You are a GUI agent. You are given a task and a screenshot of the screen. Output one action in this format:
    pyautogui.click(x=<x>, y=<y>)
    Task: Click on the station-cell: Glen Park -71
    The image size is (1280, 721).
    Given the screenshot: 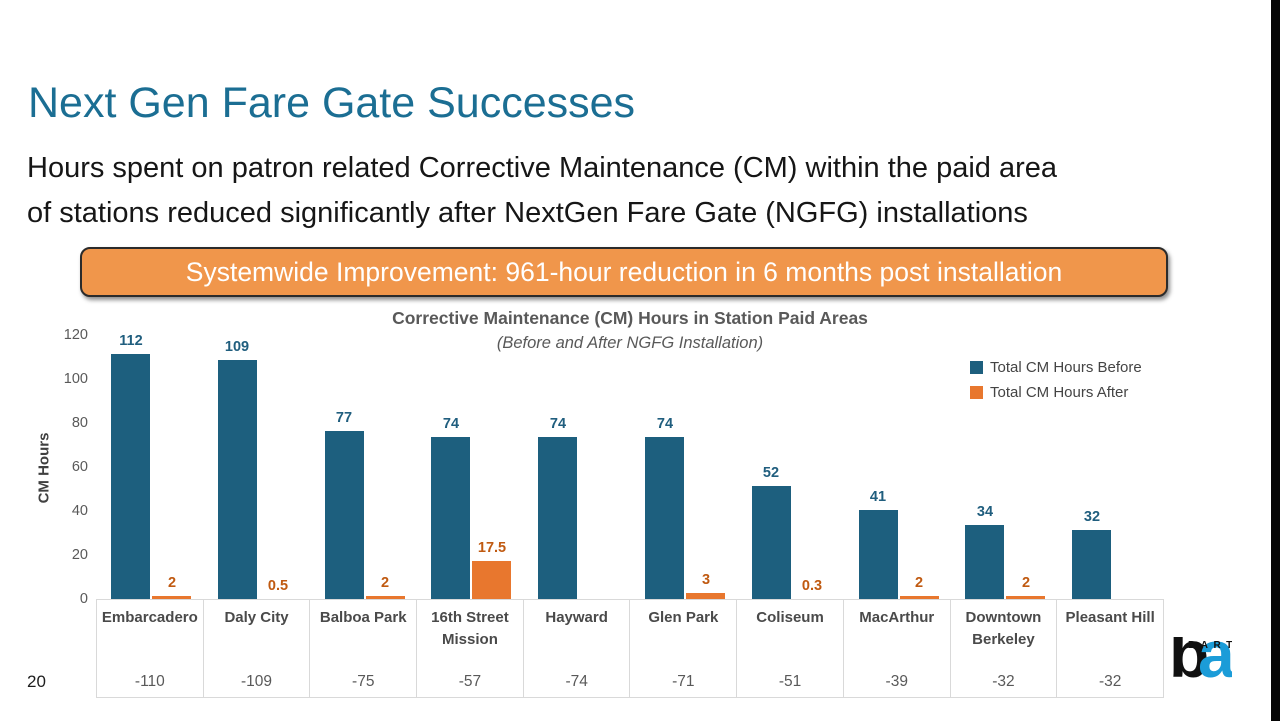 What is the action you would take?
    pyautogui.click(x=682, y=648)
    